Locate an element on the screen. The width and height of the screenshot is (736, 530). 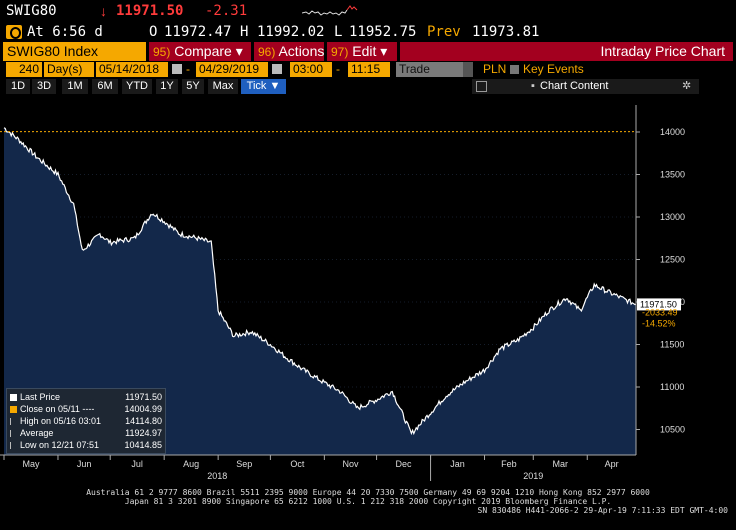
legend-label: Last Price is located at coordinates (40, 397).